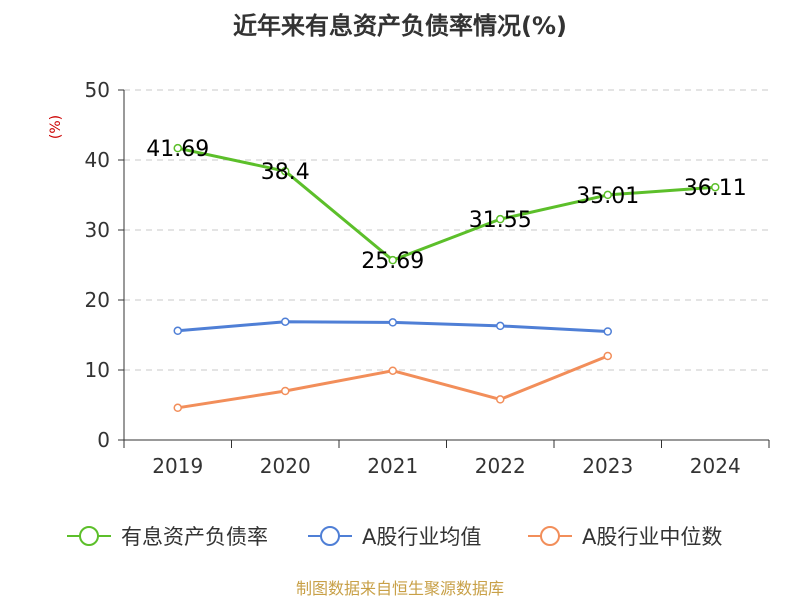 This screenshot has width=800, height=600. Describe the element at coordinates (400, 588) in the screenshot. I see `source-note: 制图数据来自恒生聚源数据库` at that location.